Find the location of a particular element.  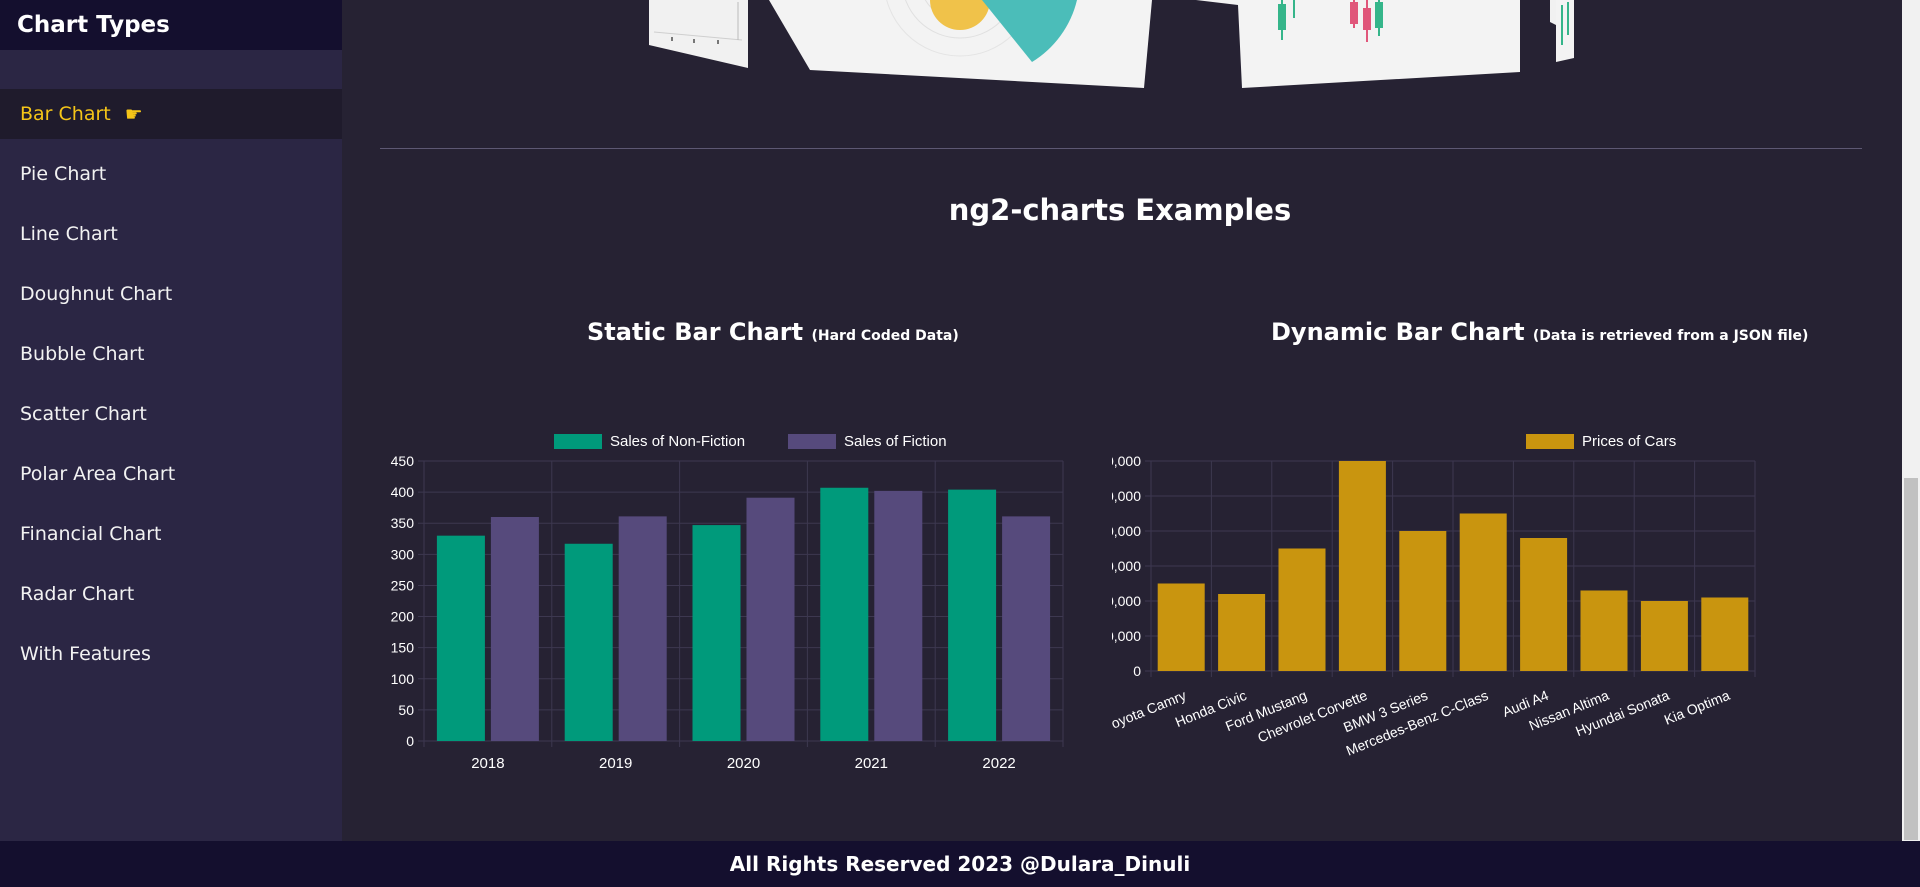

x-tick-label: 2020 is located at coordinates (743, 763).